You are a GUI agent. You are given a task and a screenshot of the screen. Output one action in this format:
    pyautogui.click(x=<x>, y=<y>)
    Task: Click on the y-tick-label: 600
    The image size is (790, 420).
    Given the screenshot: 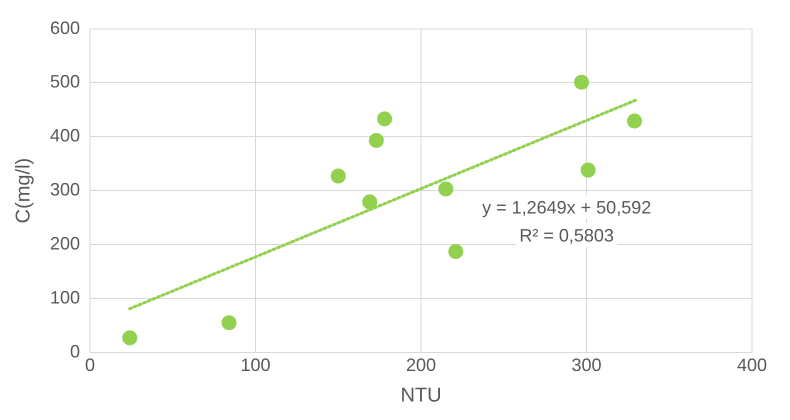 What is the action you would take?
    pyautogui.click(x=65, y=28)
    